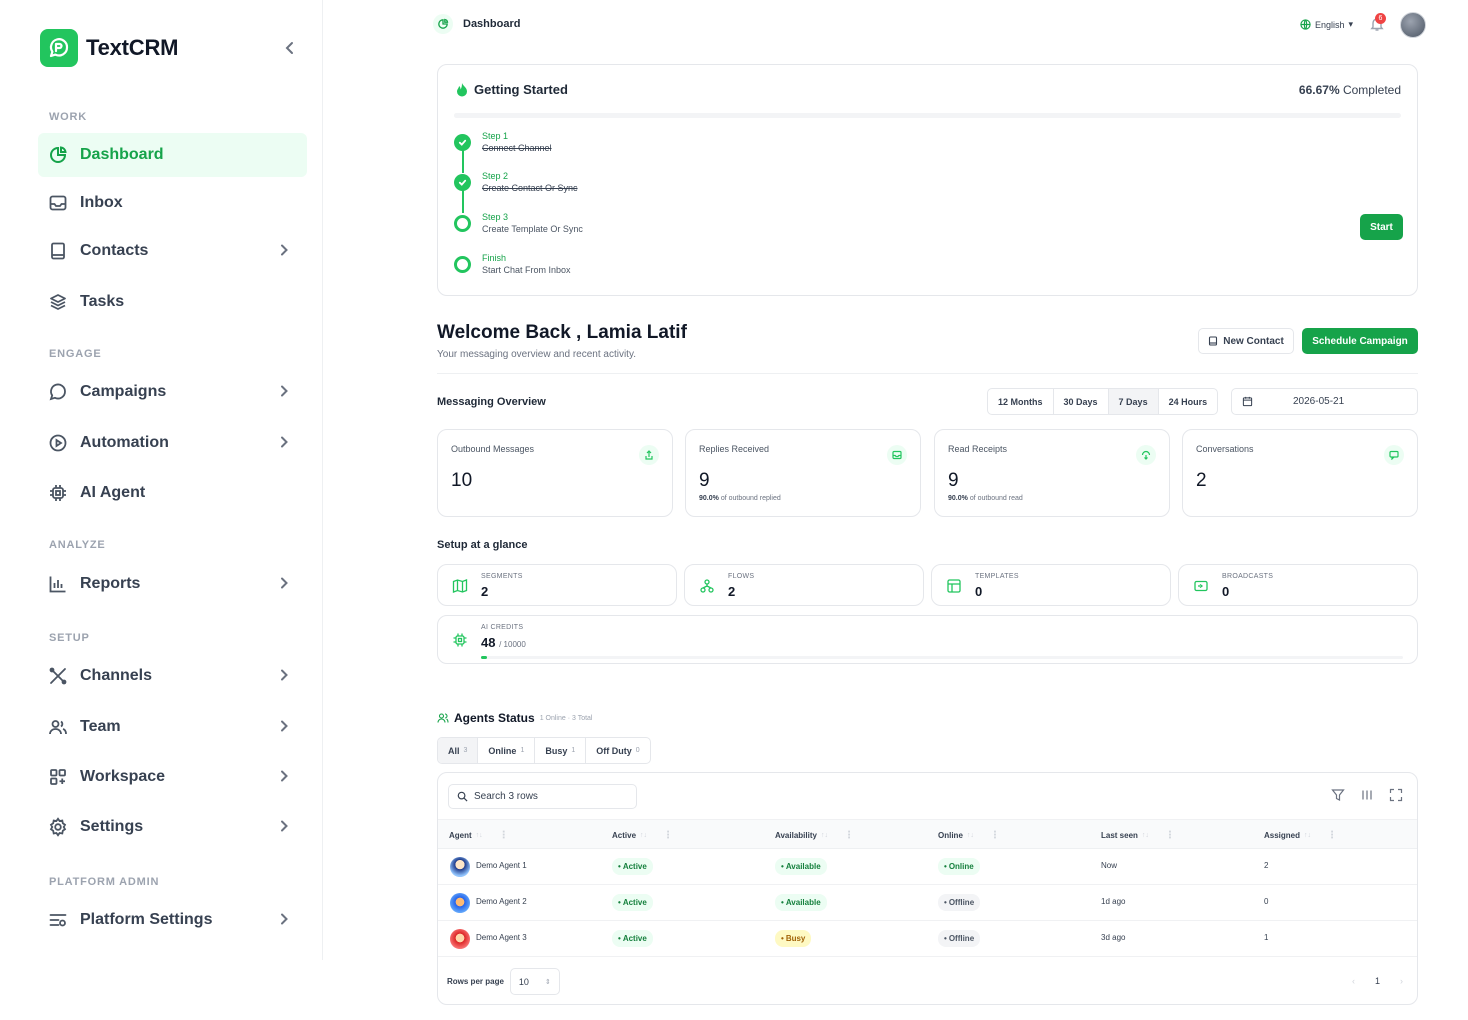  Describe the element at coordinates (770, 115) in the screenshot. I see `progress-fill` at that location.